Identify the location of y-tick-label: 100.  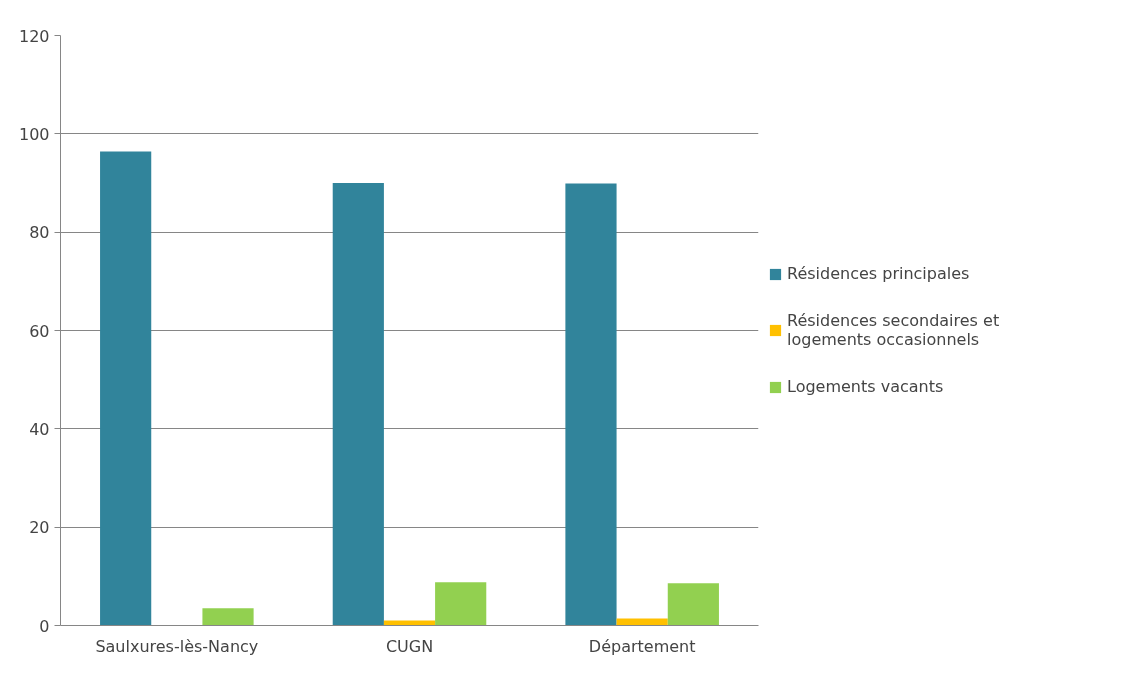
(34, 134).